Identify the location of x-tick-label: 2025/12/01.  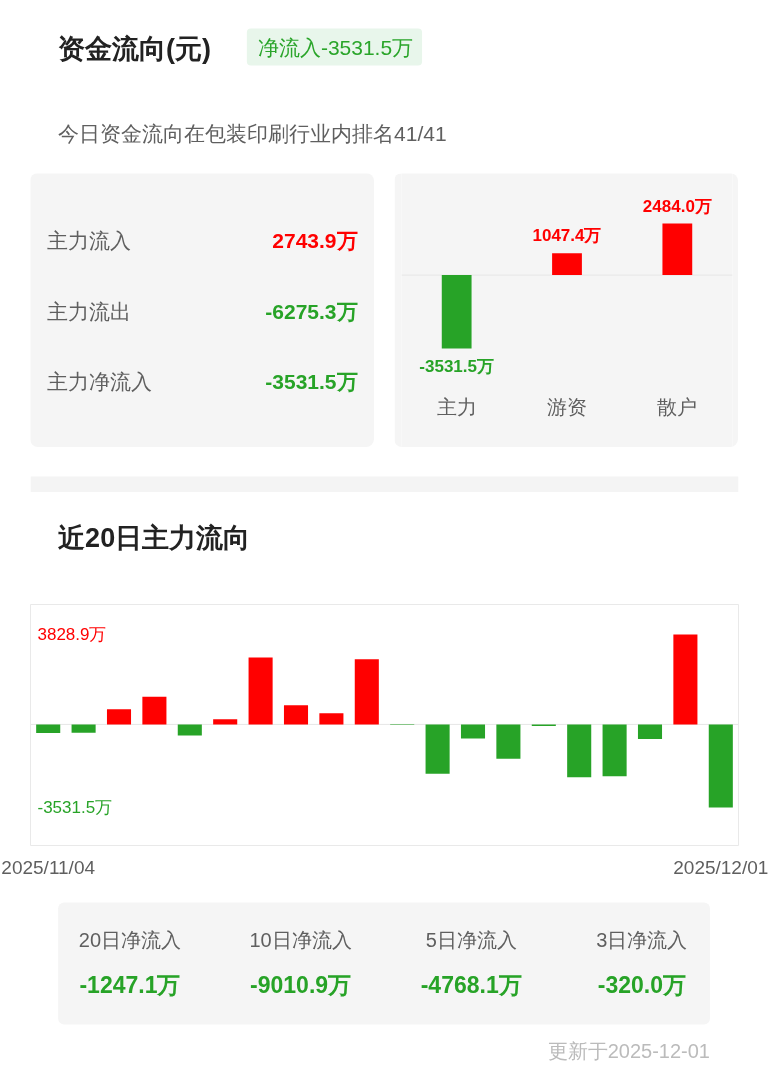
(721, 867).